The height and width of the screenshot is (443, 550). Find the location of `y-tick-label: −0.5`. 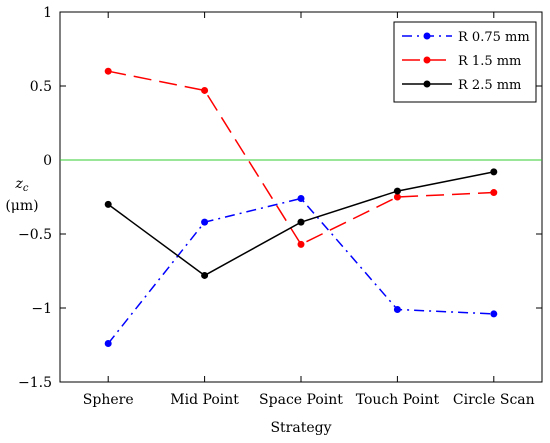

y-tick-label: −0.5 is located at coordinates (35, 235).